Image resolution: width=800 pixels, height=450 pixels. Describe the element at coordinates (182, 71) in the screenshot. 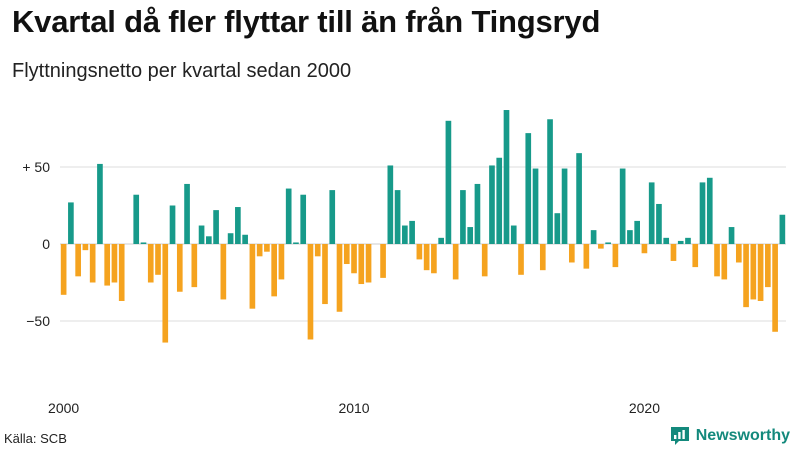

I see `chart-subtitle: Flyttningsnetto per kvartal sedan 2000` at that location.